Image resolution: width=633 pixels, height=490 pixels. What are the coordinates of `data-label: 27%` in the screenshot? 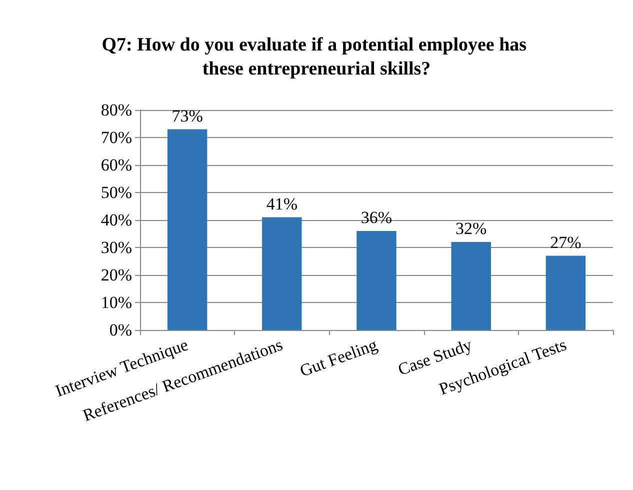 It's located at (566, 242).